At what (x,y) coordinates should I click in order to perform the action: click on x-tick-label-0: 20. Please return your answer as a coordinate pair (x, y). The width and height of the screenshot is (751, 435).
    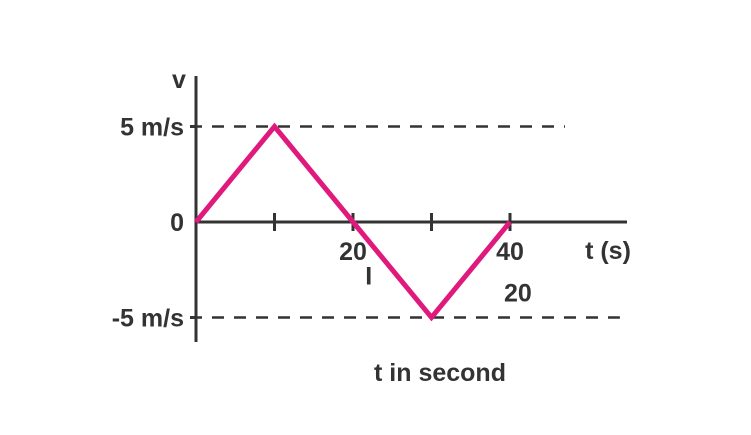
    Looking at the image, I should click on (353, 252).